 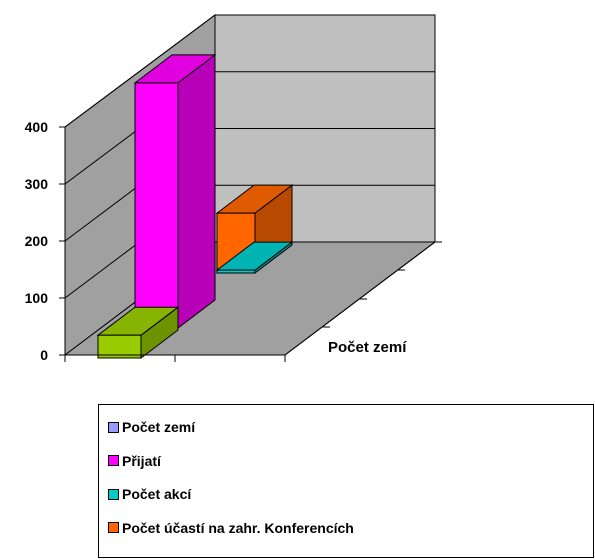 I want to click on legend-label: Počet akcí, so click(x=157, y=494).